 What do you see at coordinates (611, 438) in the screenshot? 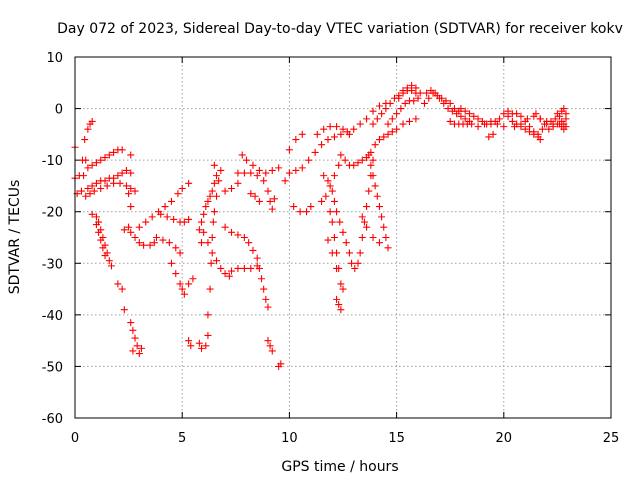
I see `x-tick-label-5: 25` at bounding box center [611, 438].